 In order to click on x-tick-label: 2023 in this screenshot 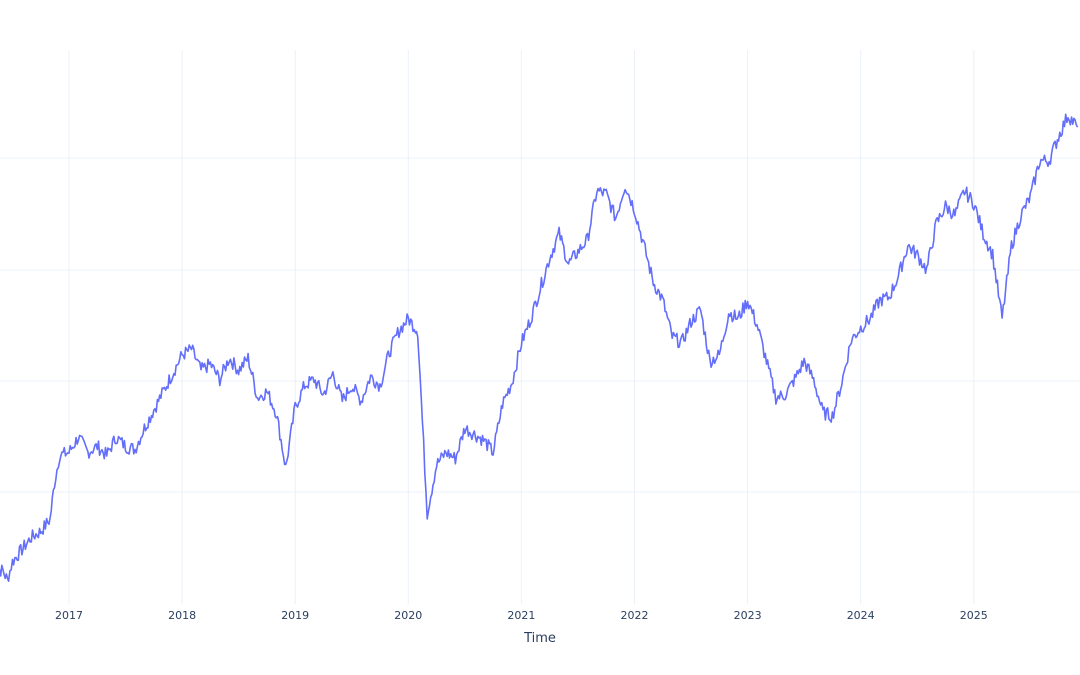, I will do `click(748, 615)`.